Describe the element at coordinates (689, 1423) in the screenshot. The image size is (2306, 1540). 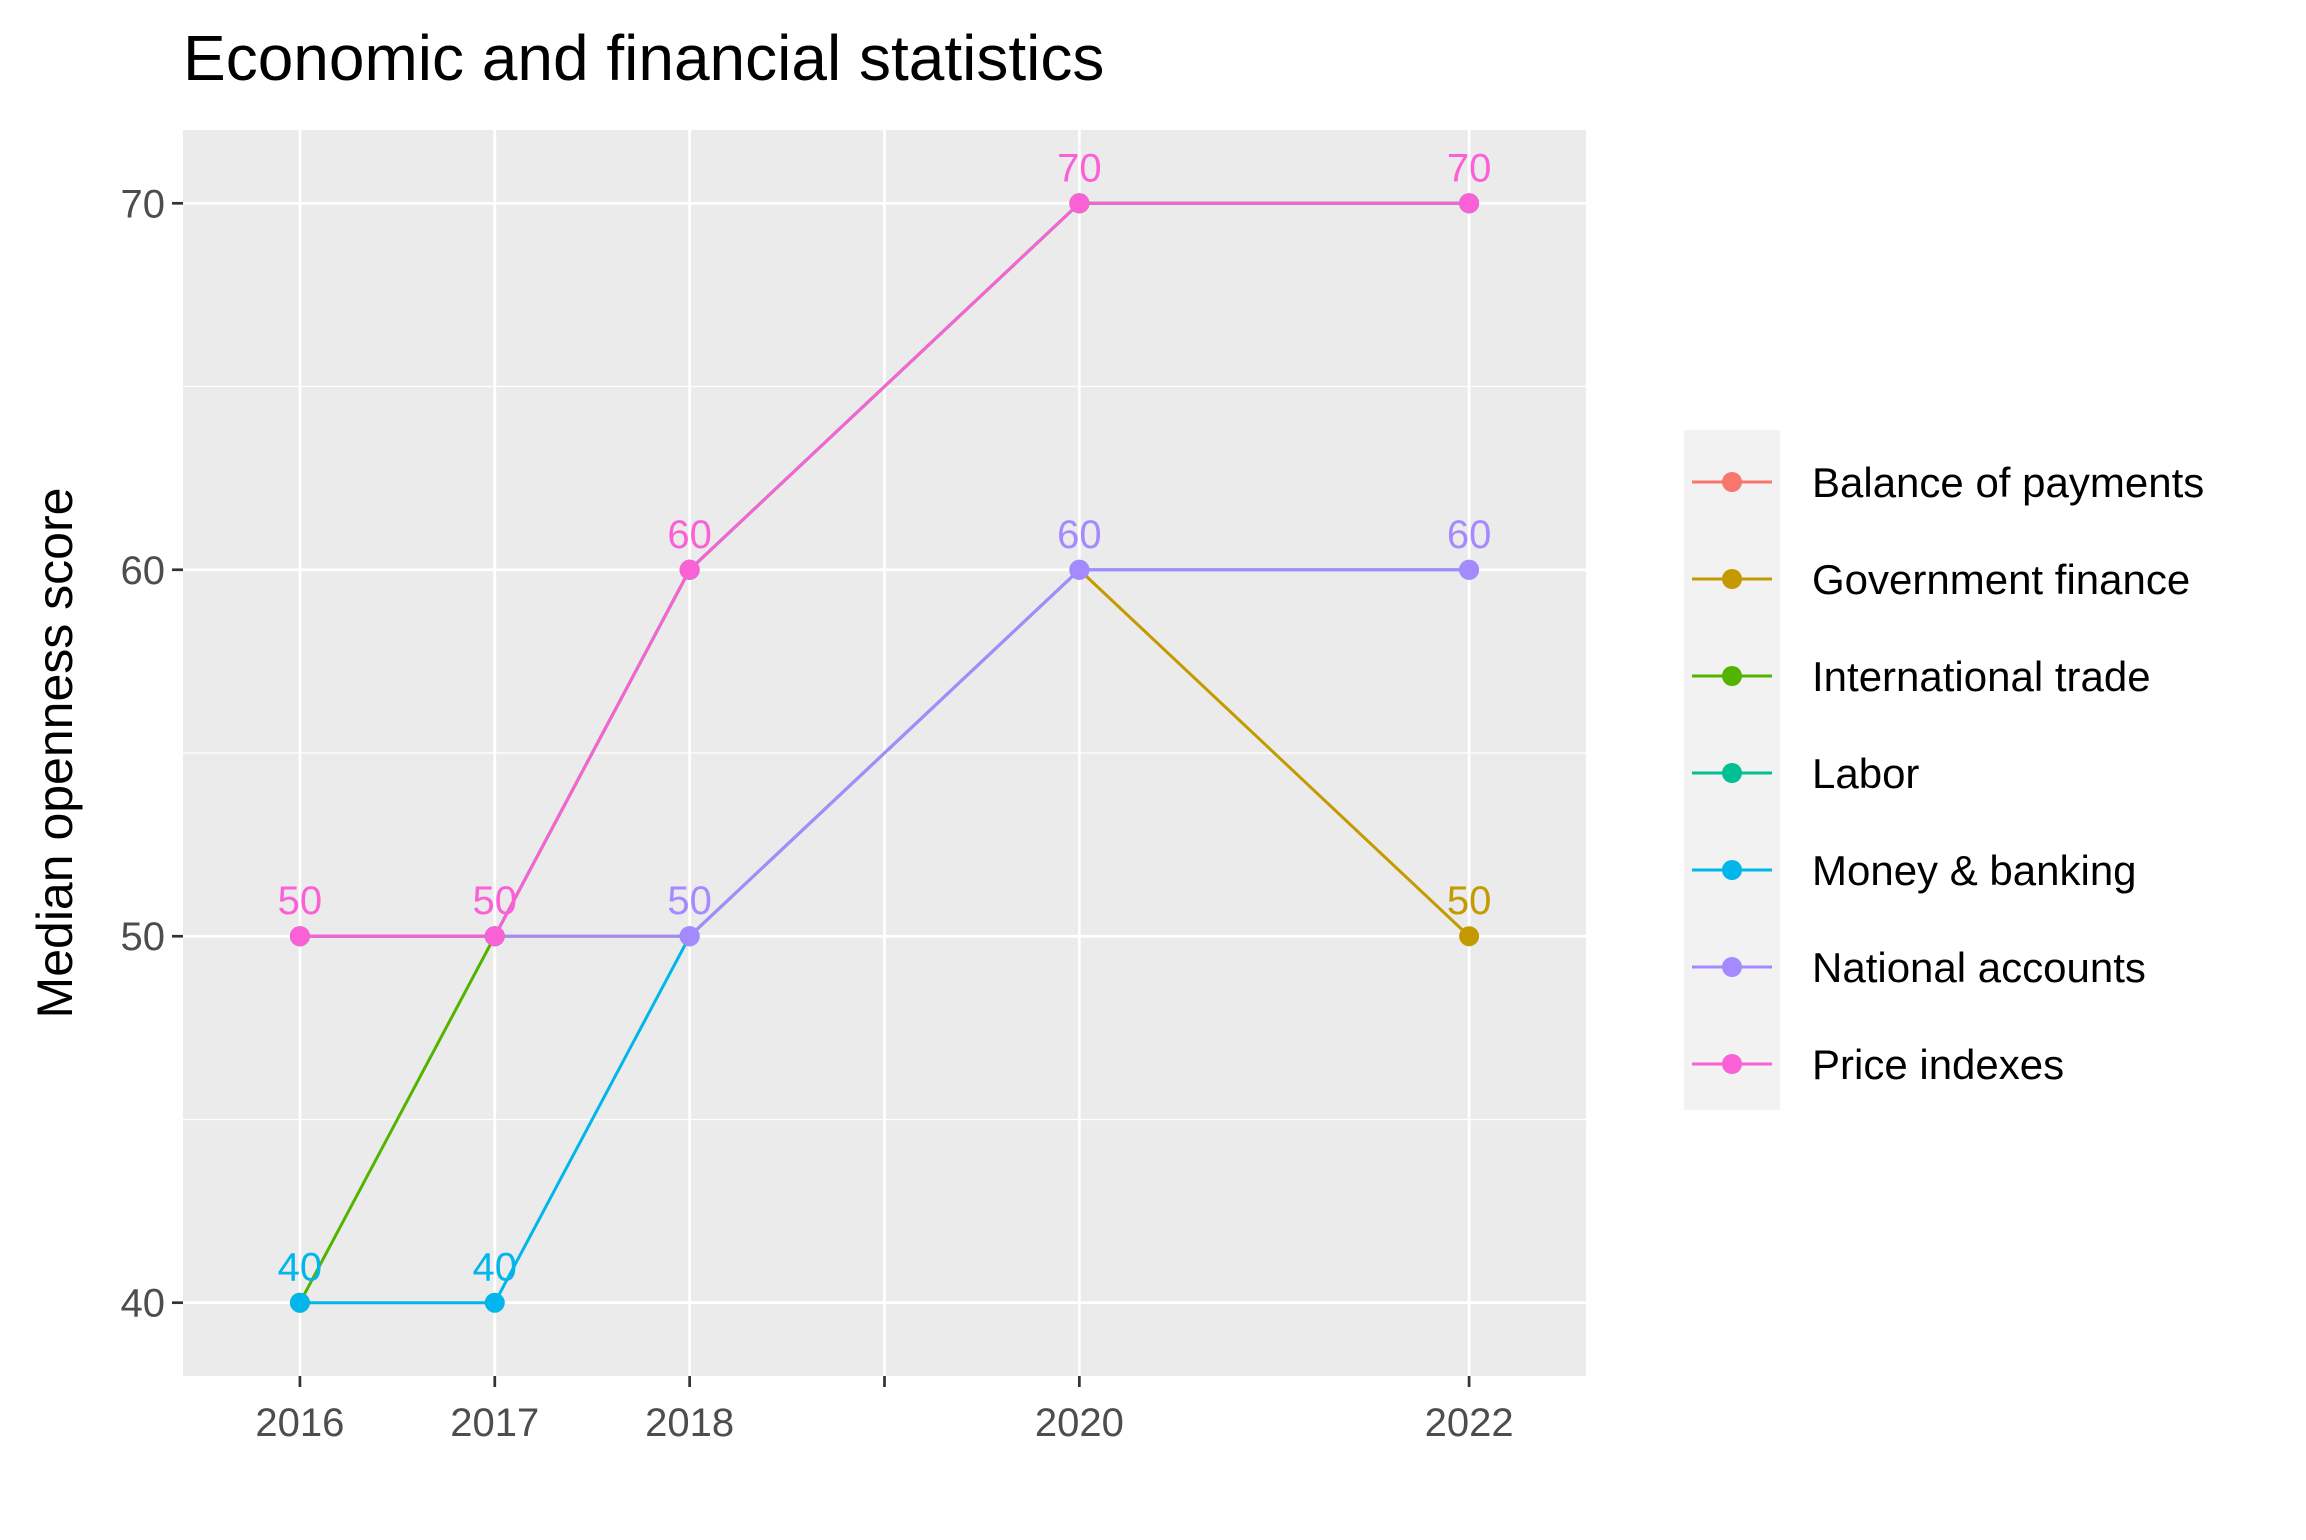
I see `x-tick-label: 2018` at that location.